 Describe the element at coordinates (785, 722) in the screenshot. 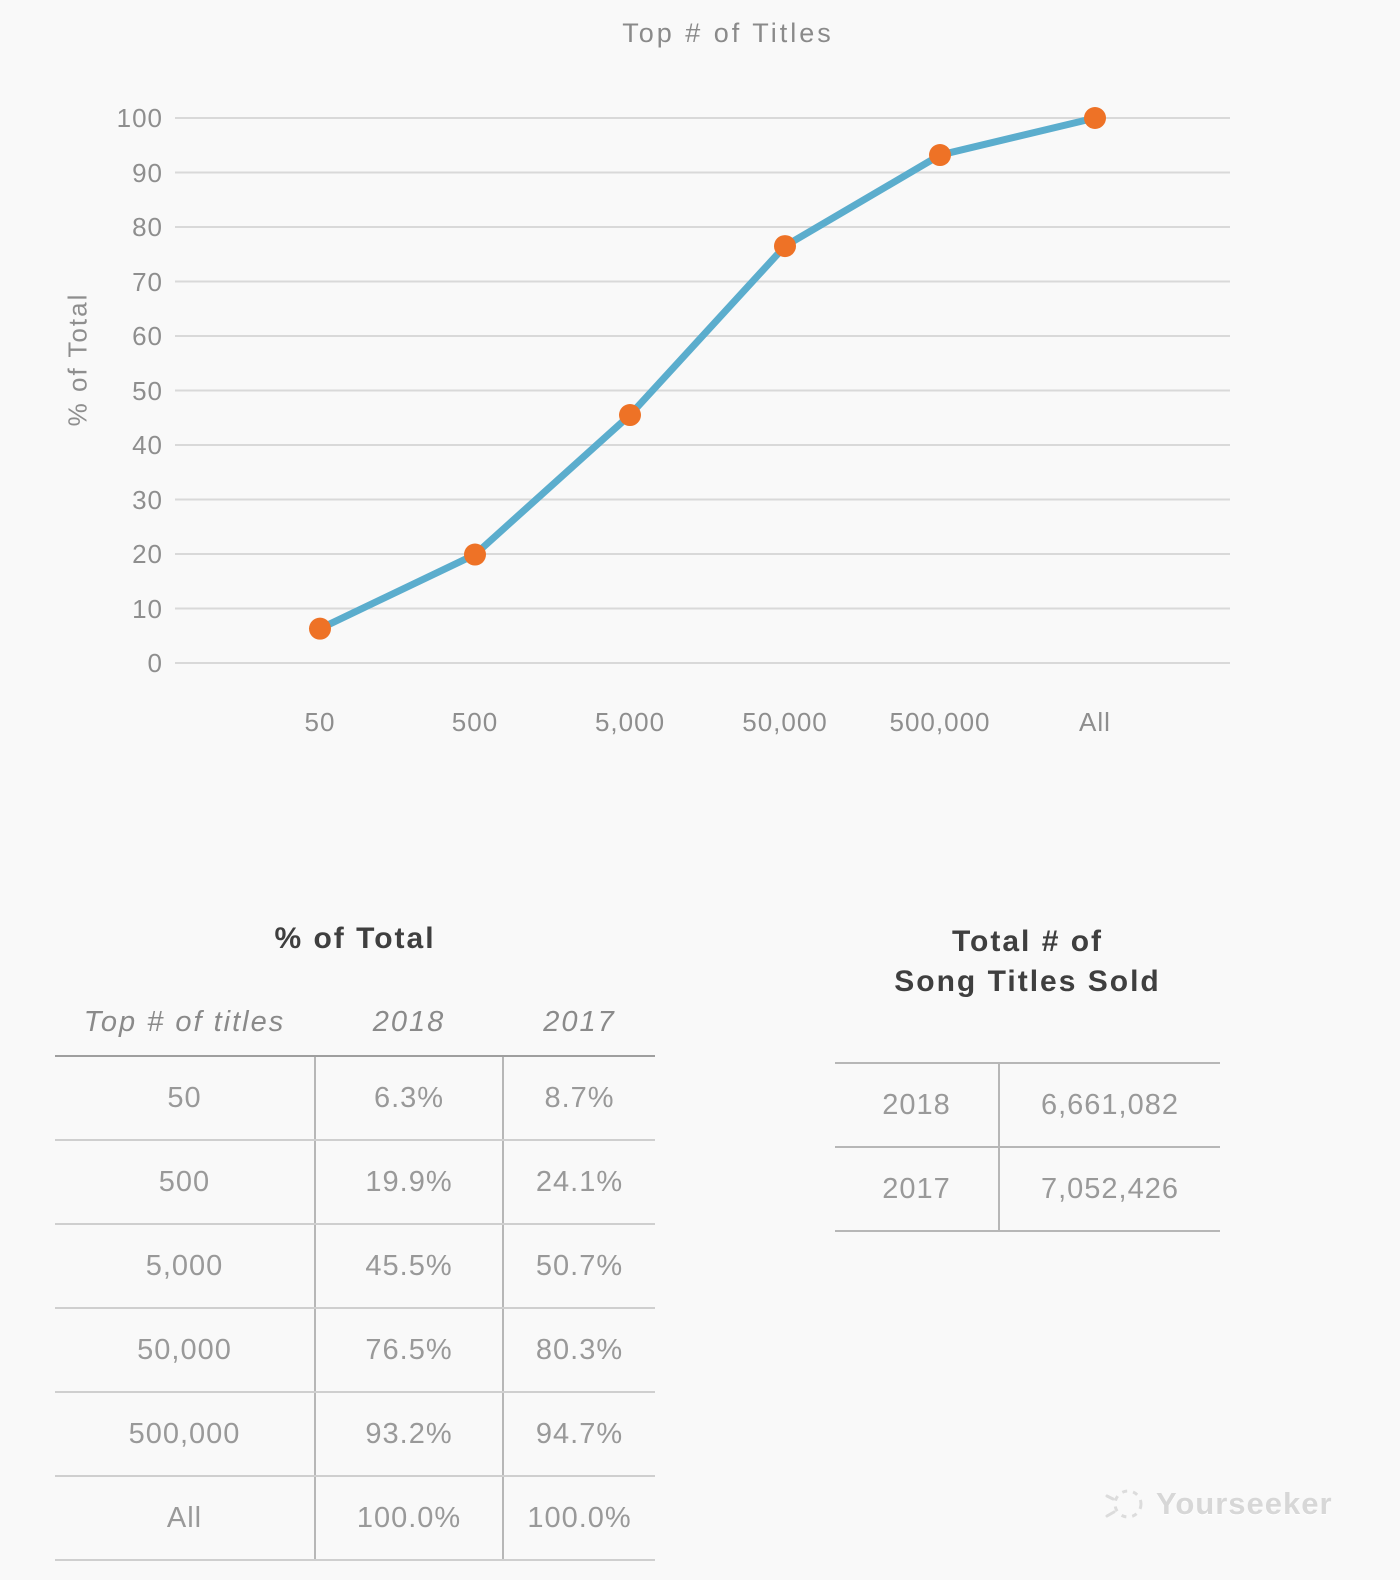

I see `x-tick-label: 50,000` at that location.